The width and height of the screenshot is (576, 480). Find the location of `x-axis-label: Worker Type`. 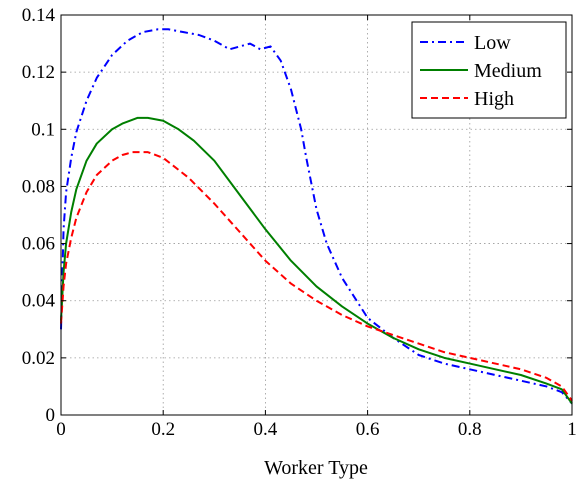

x-axis-label: Worker Type is located at coordinates (316, 468).